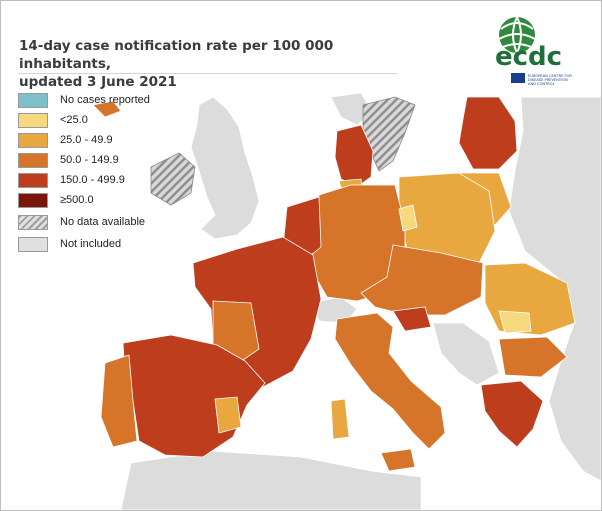 The height and width of the screenshot is (511, 602). I want to click on legend-label: No cases reported, so click(105, 100).